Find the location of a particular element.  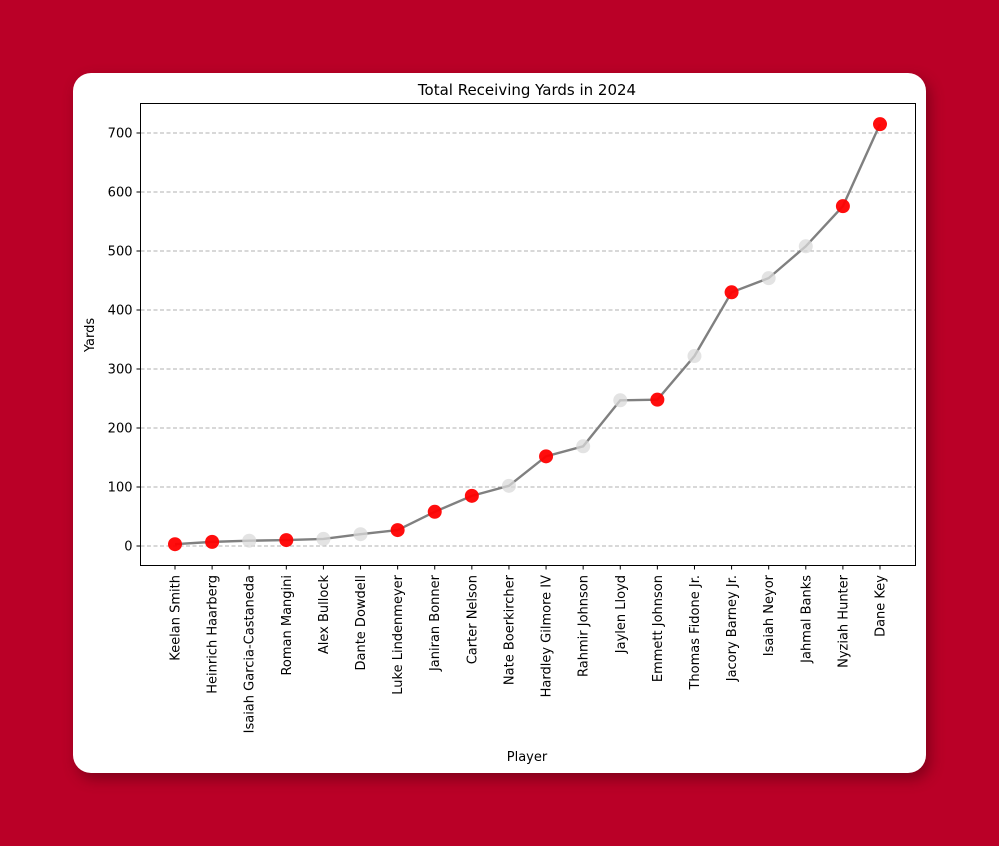

y-axis: 0 100 200 300 400 500 600 700 is located at coordinates (124, 341).